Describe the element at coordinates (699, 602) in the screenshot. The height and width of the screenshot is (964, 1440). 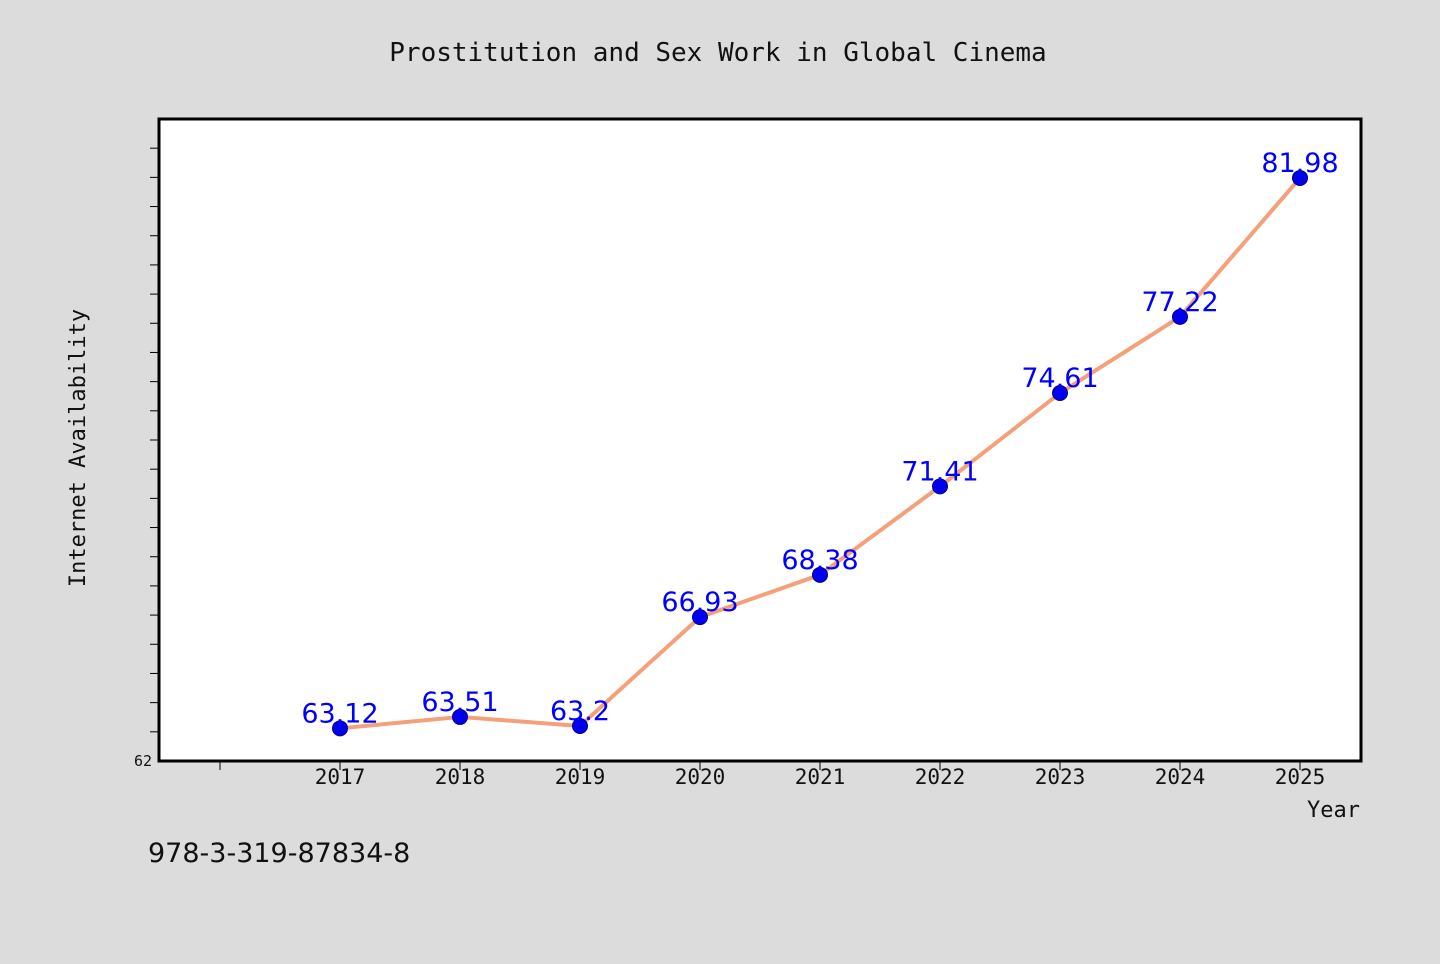
I see `data-label: 66.93` at that location.